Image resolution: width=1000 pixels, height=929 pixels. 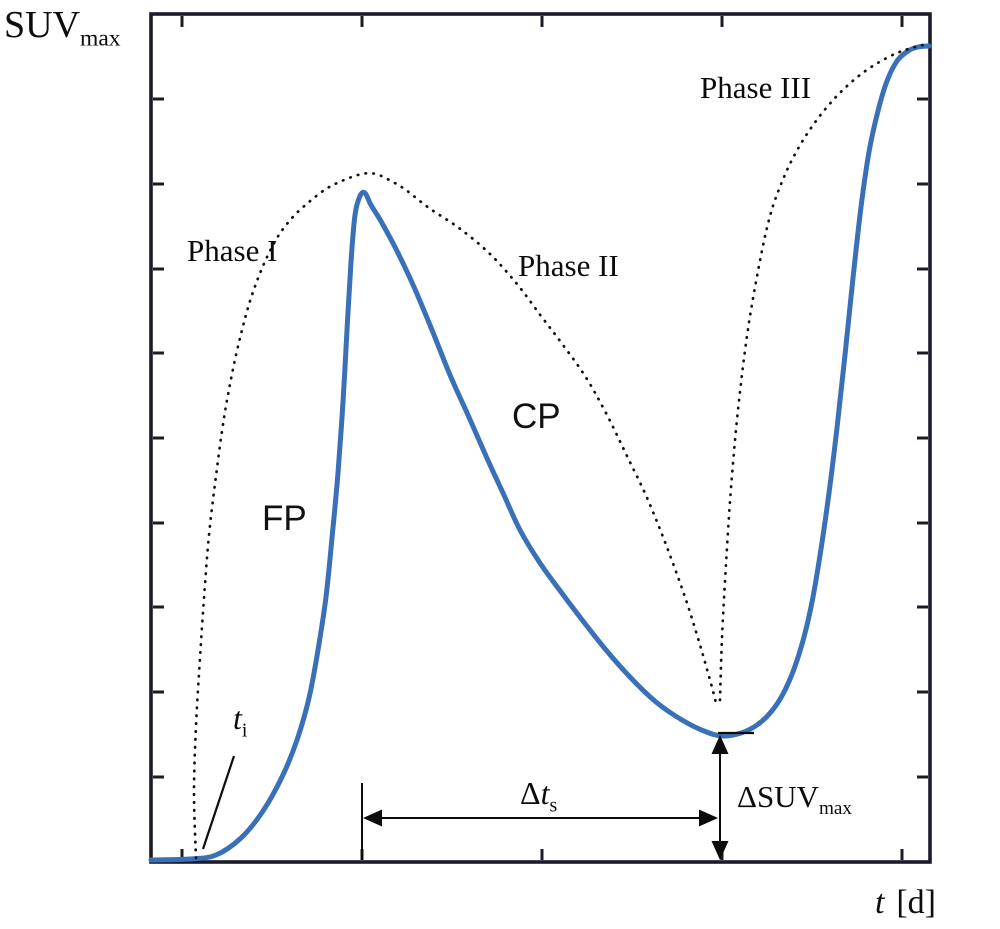 What do you see at coordinates (284, 518) in the screenshot?
I see `fp-label: FP` at bounding box center [284, 518].